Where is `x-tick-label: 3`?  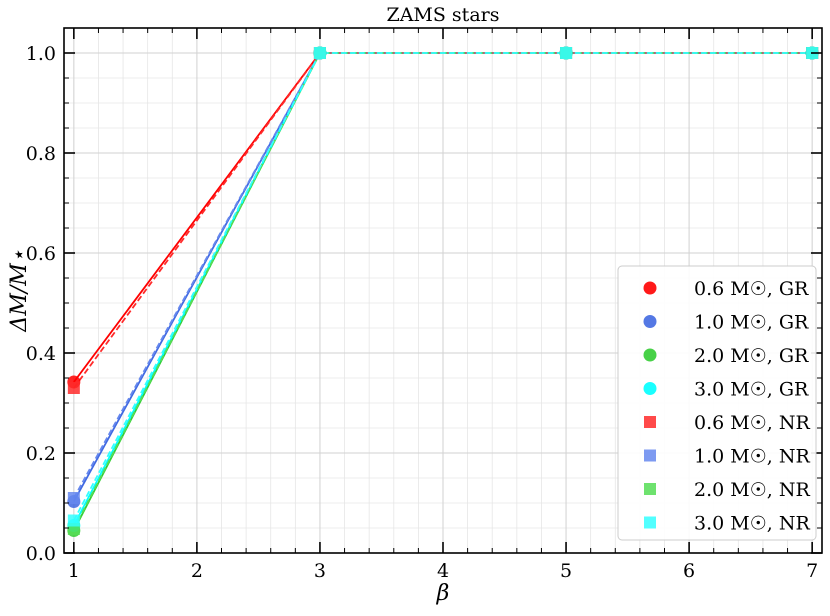
x-tick-label: 3 is located at coordinates (320, 571).